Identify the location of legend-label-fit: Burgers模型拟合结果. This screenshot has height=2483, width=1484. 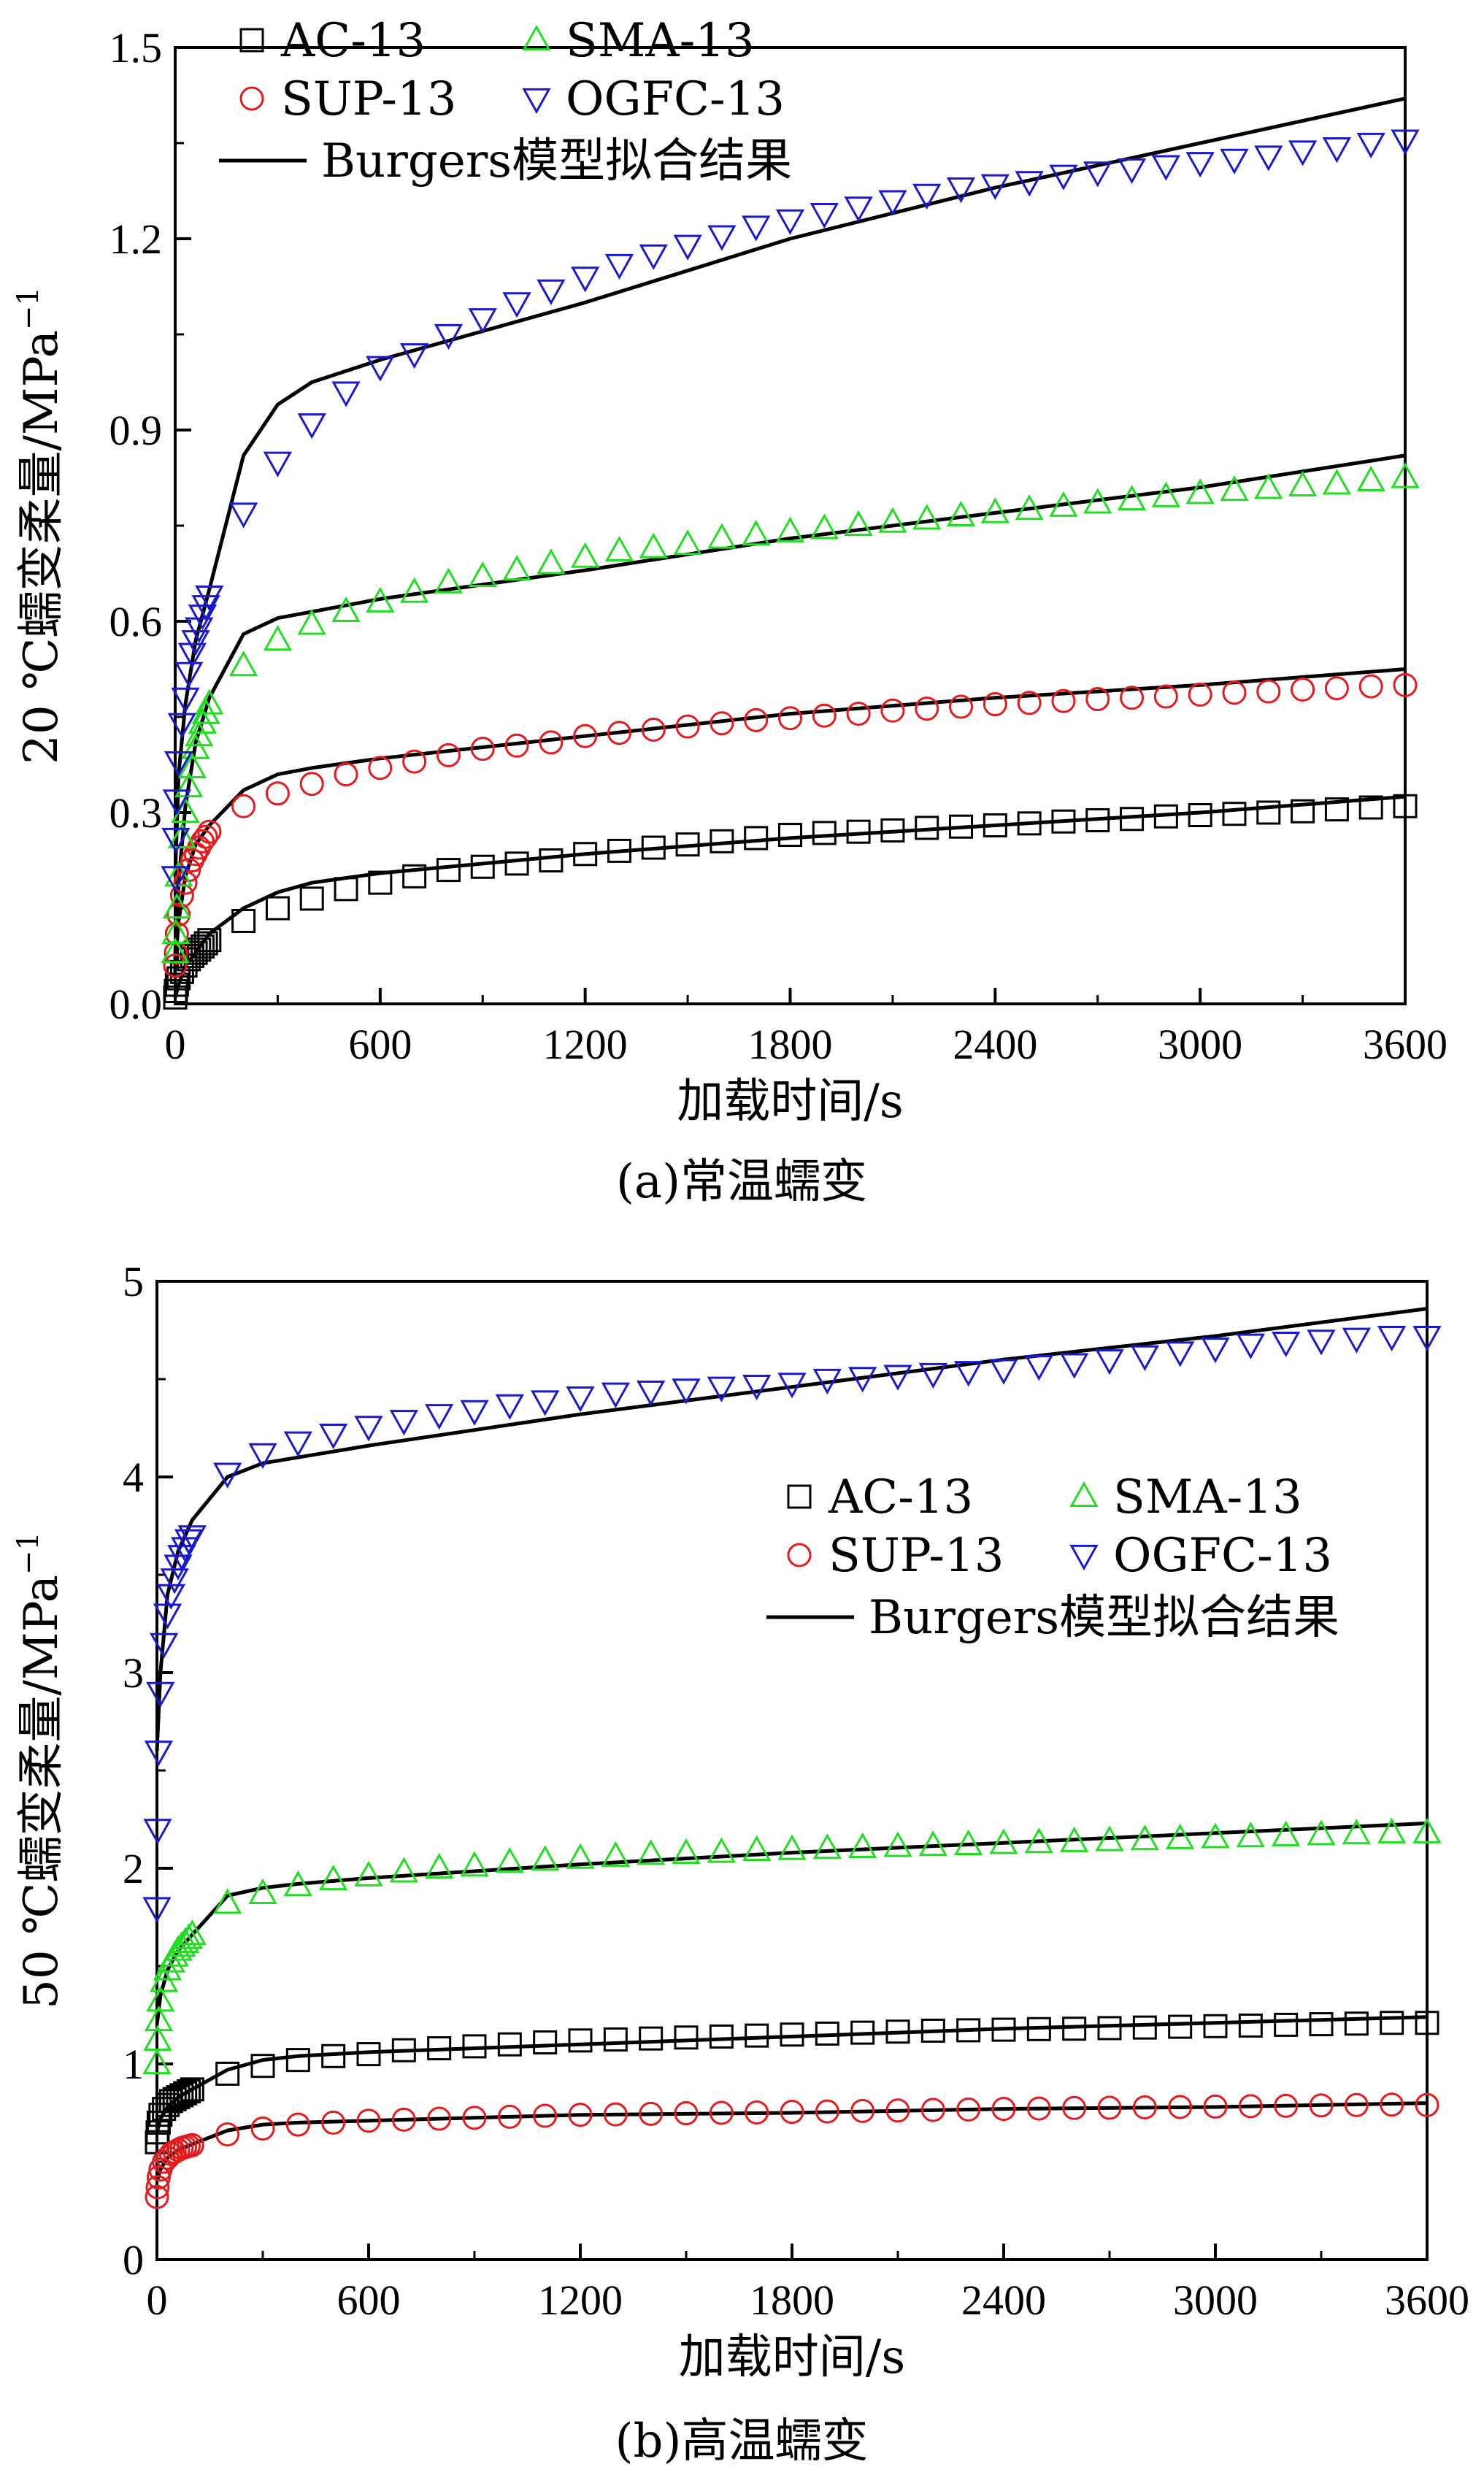
(1104, 1618).